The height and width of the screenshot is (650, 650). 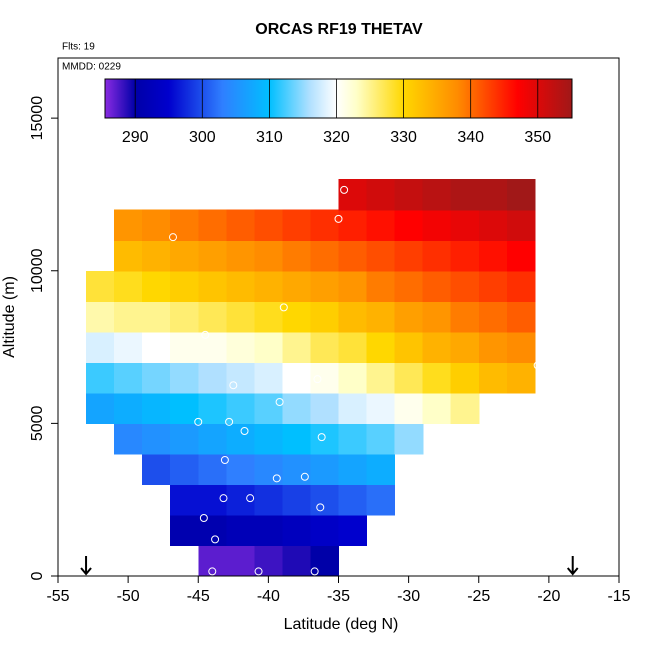 What do you see at coordinates (198, 596) in the screenshot?
I see `x-tick-label: -45` at bounding box center [198, 596].